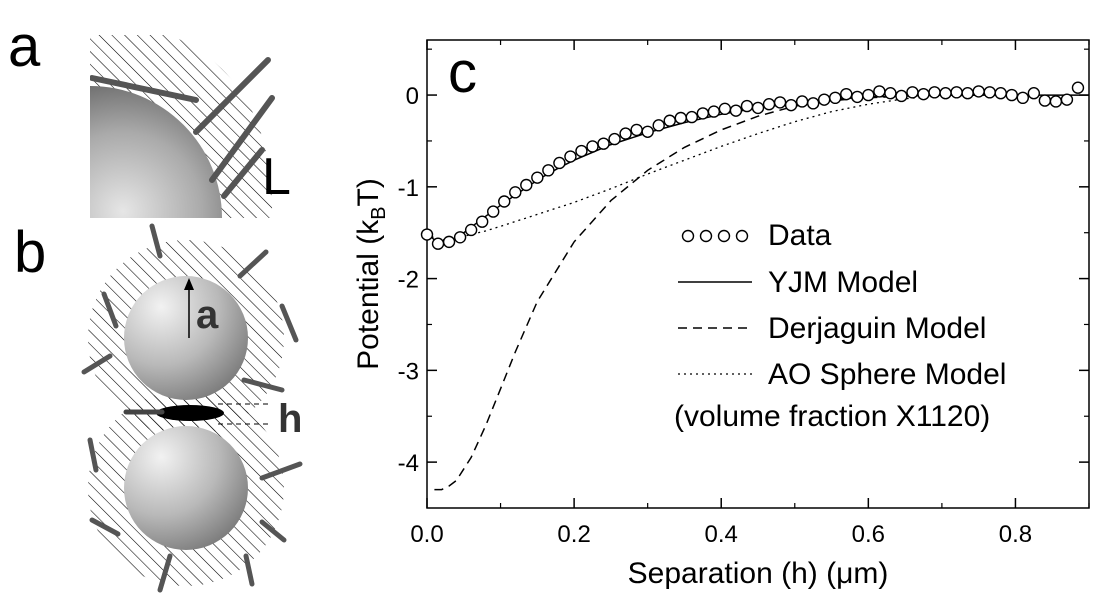 The width and height of the screenshot is (1112, 616). What do you see at coordinates (408, 463) in the screenshot?
I see `y-tick-label: -4` at bounding box center [408, 463].